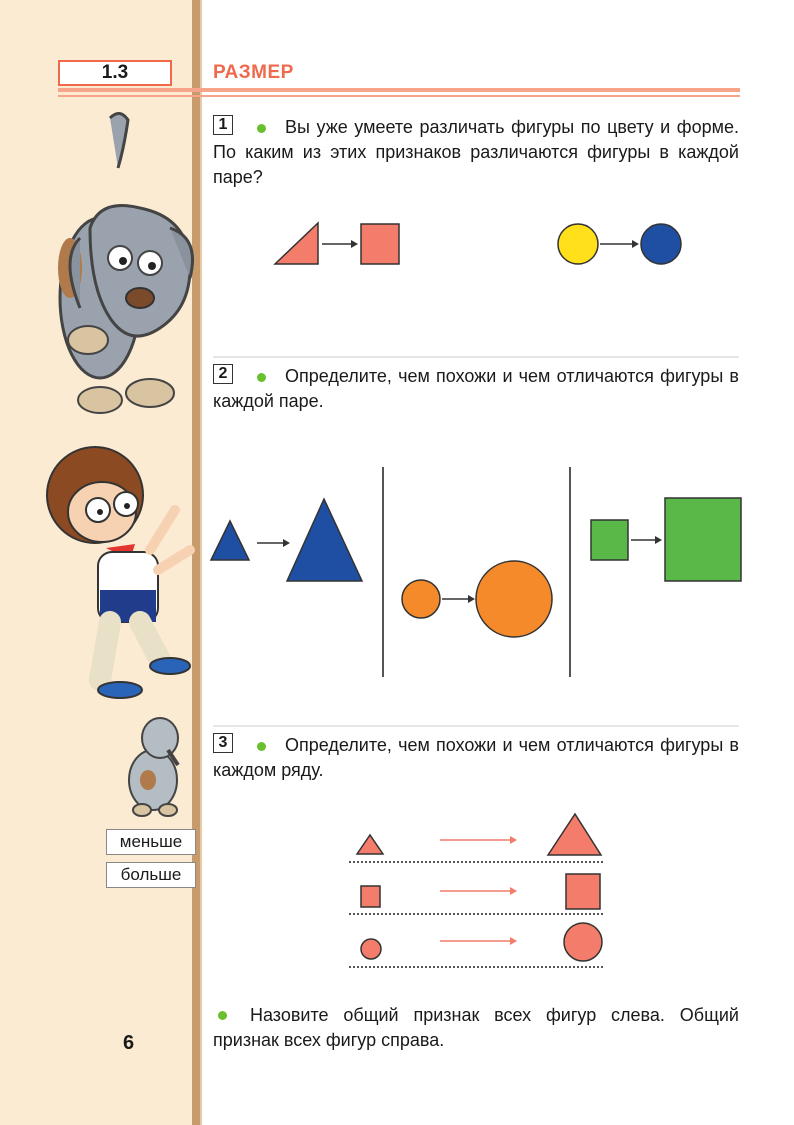  What do you see at coordinates (514, 599) in the screenshot?
I see `large-orange-circle` at bounding box center [514, 599].